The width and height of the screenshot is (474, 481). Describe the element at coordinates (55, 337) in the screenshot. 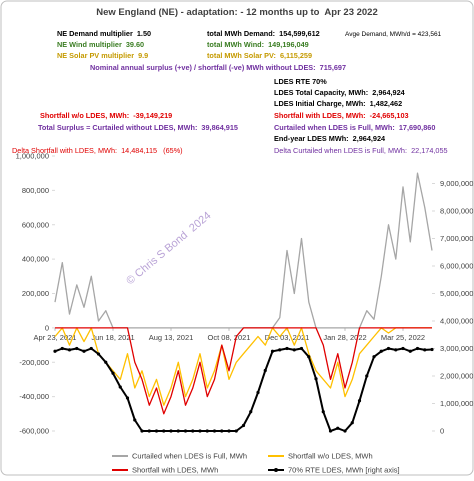

I see `x-tick-label: Apr 23, 2021` at that location.